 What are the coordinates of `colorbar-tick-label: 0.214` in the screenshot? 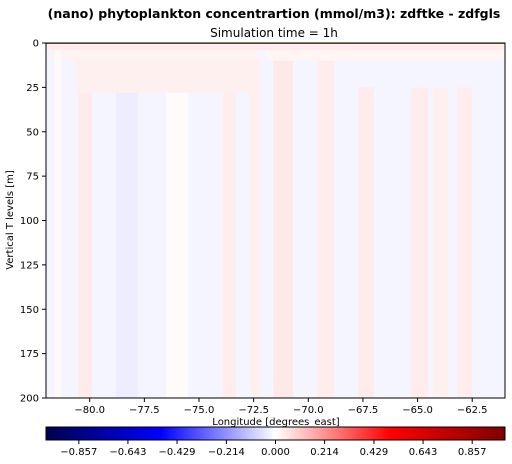 It's located at (324, 452).